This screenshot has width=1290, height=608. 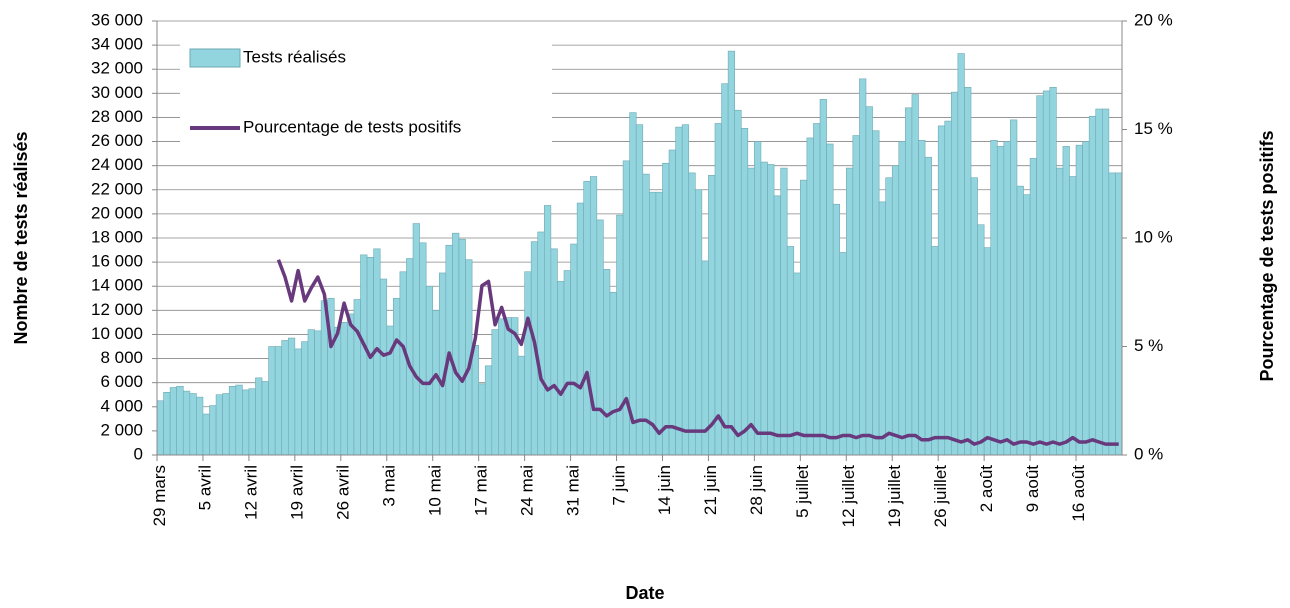 I want to click on y-tick-label: 6 000, so click(x=121, y=381).